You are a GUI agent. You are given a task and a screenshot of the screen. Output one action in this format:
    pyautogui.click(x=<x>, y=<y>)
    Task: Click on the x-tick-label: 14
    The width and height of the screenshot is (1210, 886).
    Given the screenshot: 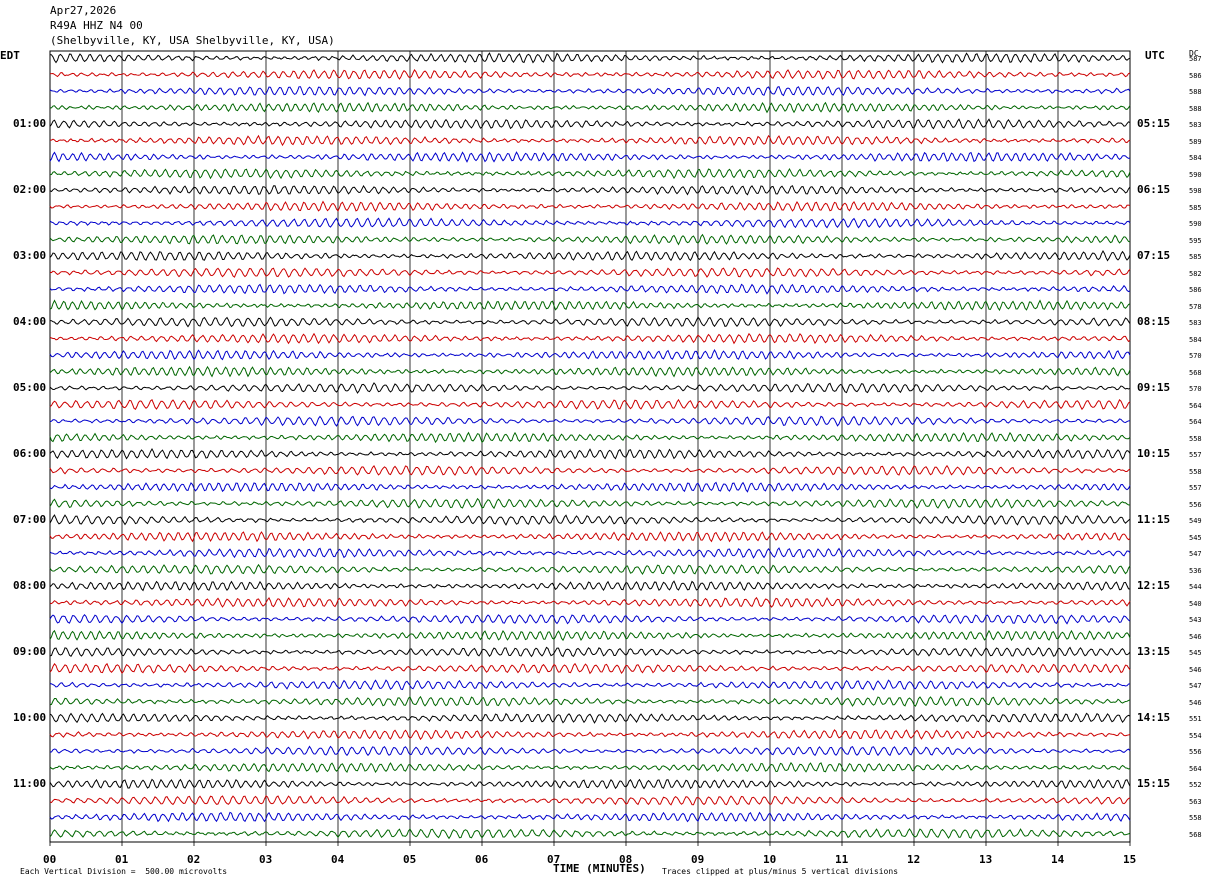 What is the action you would take?
    pyautogui.click(x=1058, y=859)
    